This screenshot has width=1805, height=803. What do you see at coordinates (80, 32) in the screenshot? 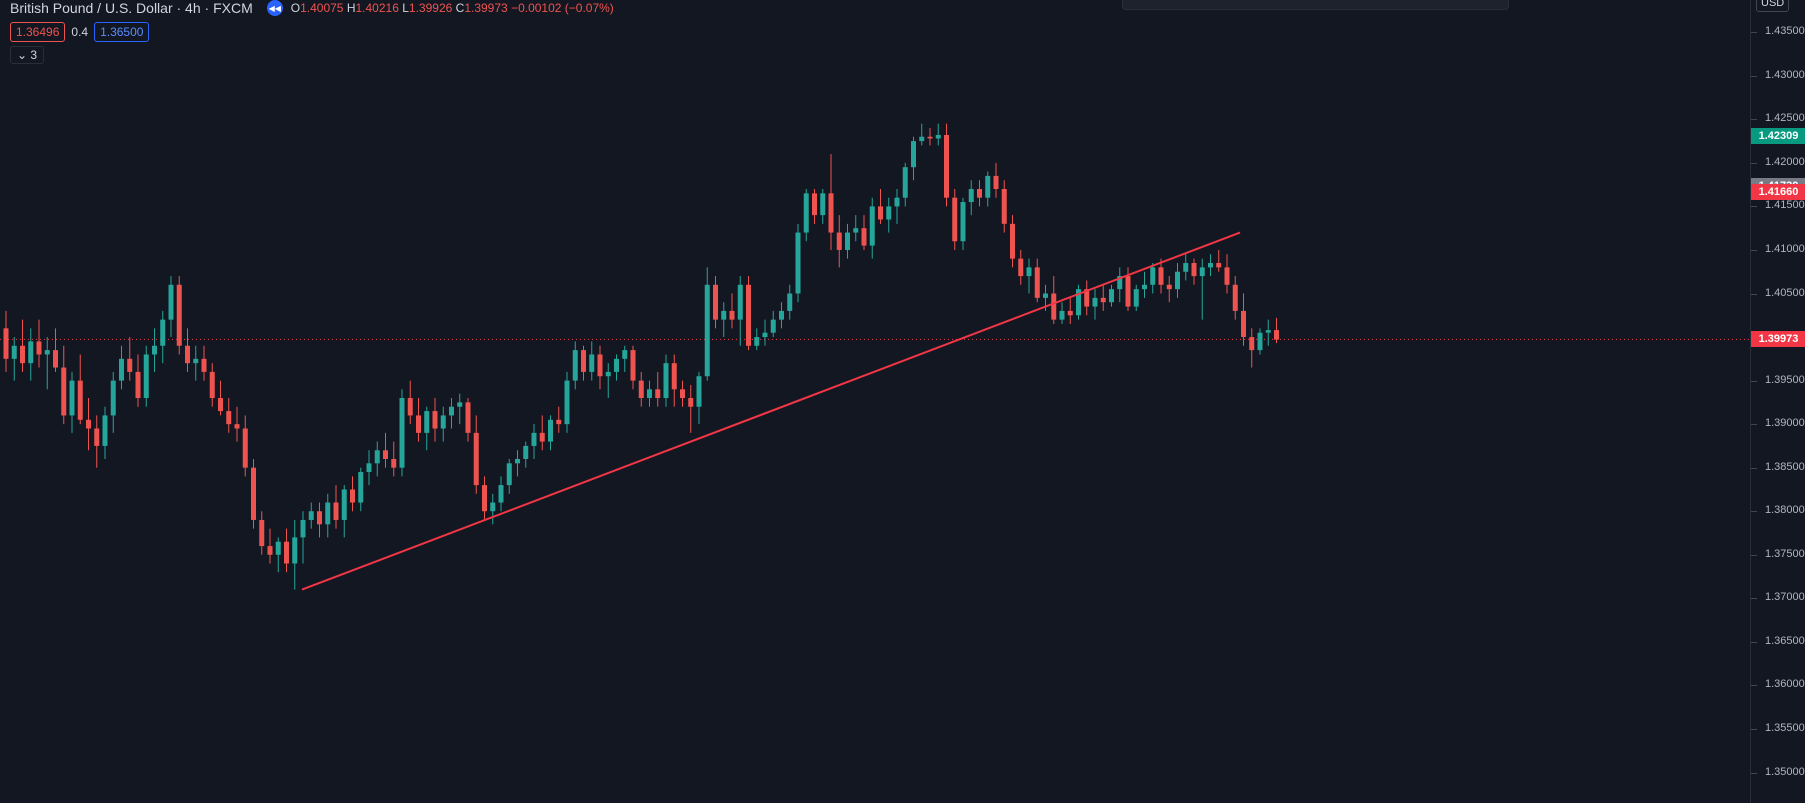
I see `quote-row: 1.36496 0.4 1.36500` at bounding box center [80, 32].